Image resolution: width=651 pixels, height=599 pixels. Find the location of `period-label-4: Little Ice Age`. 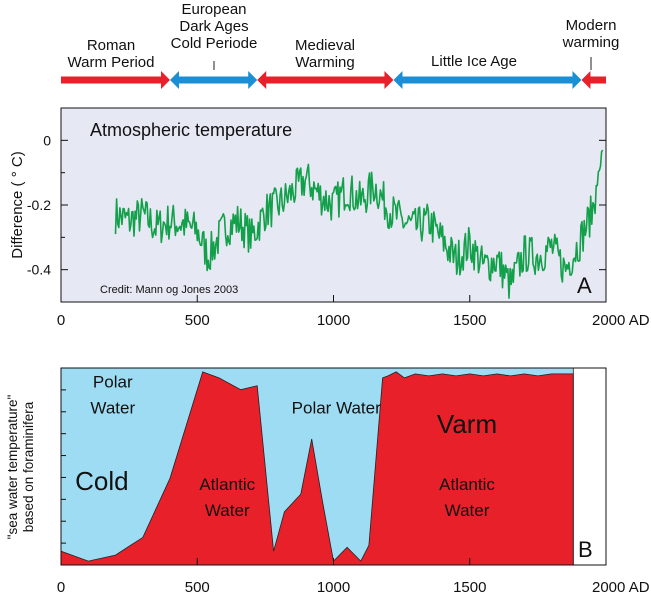

period-label-4: Little Ice Age is located at coordinates (474, 61).